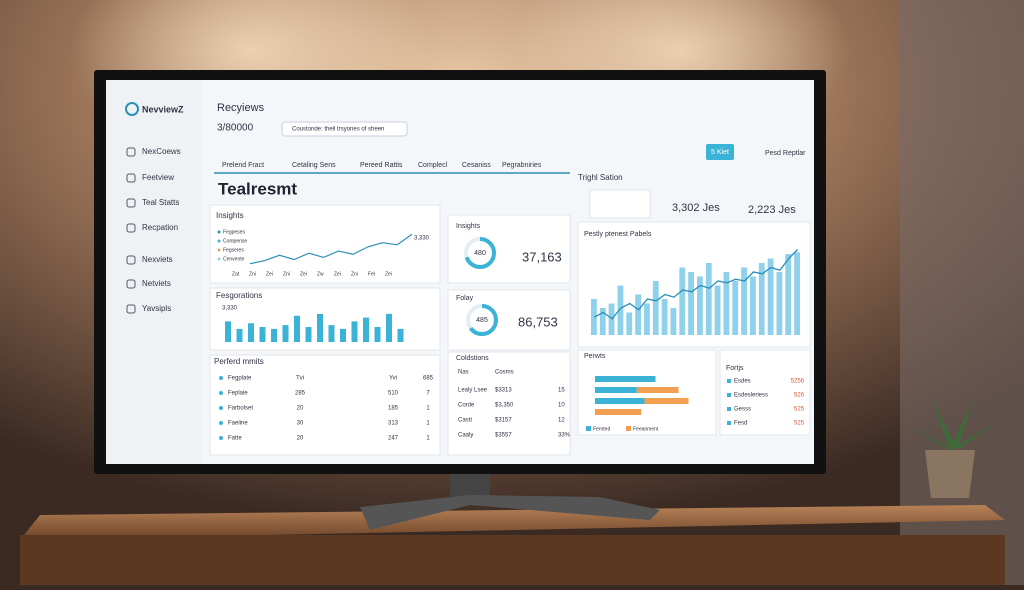 Image resolution: width=1024 pixels, height=590 pixels. Describe the element at coordinates (503, 436) in the screenshot. I see `cell: $3557` at that location.